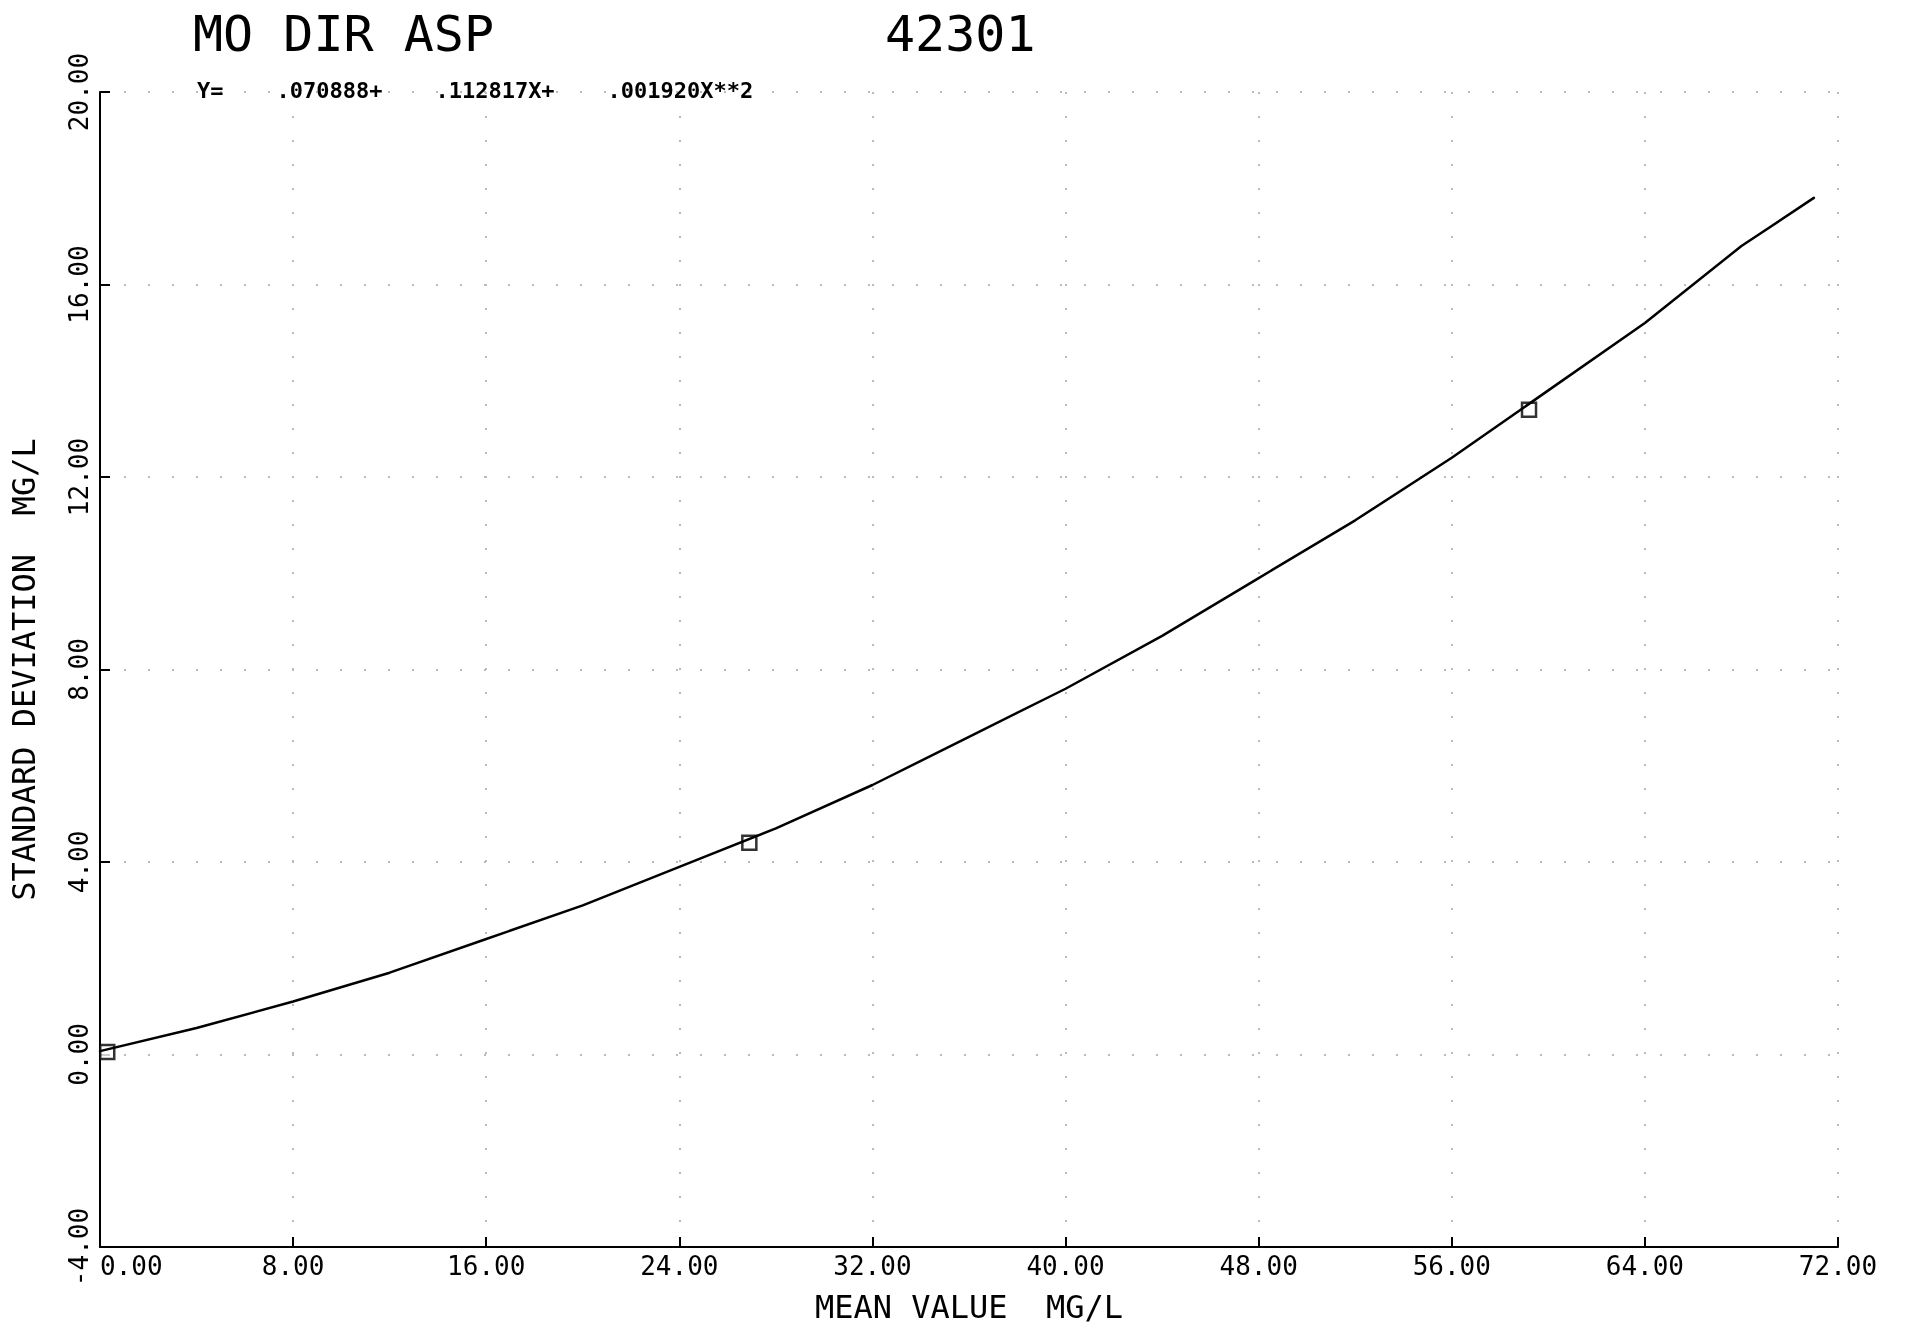  What do you see at coordinates (79, 92) in the screenshot?
I see `y-tick-label: 20.00` at bounding box center [79, 92].